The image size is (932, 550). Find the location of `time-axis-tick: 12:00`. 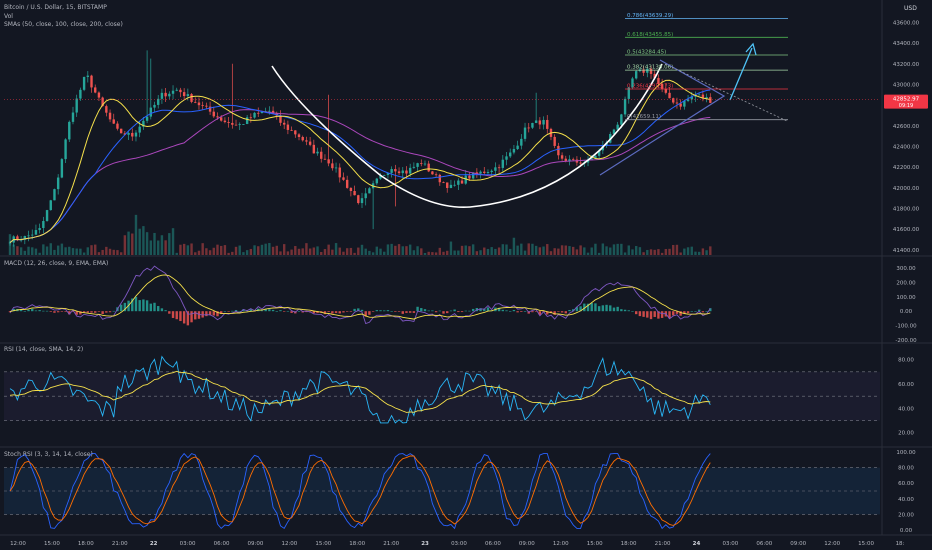

time-axis-tick: 12:00 is located at coordinates (289, 544).